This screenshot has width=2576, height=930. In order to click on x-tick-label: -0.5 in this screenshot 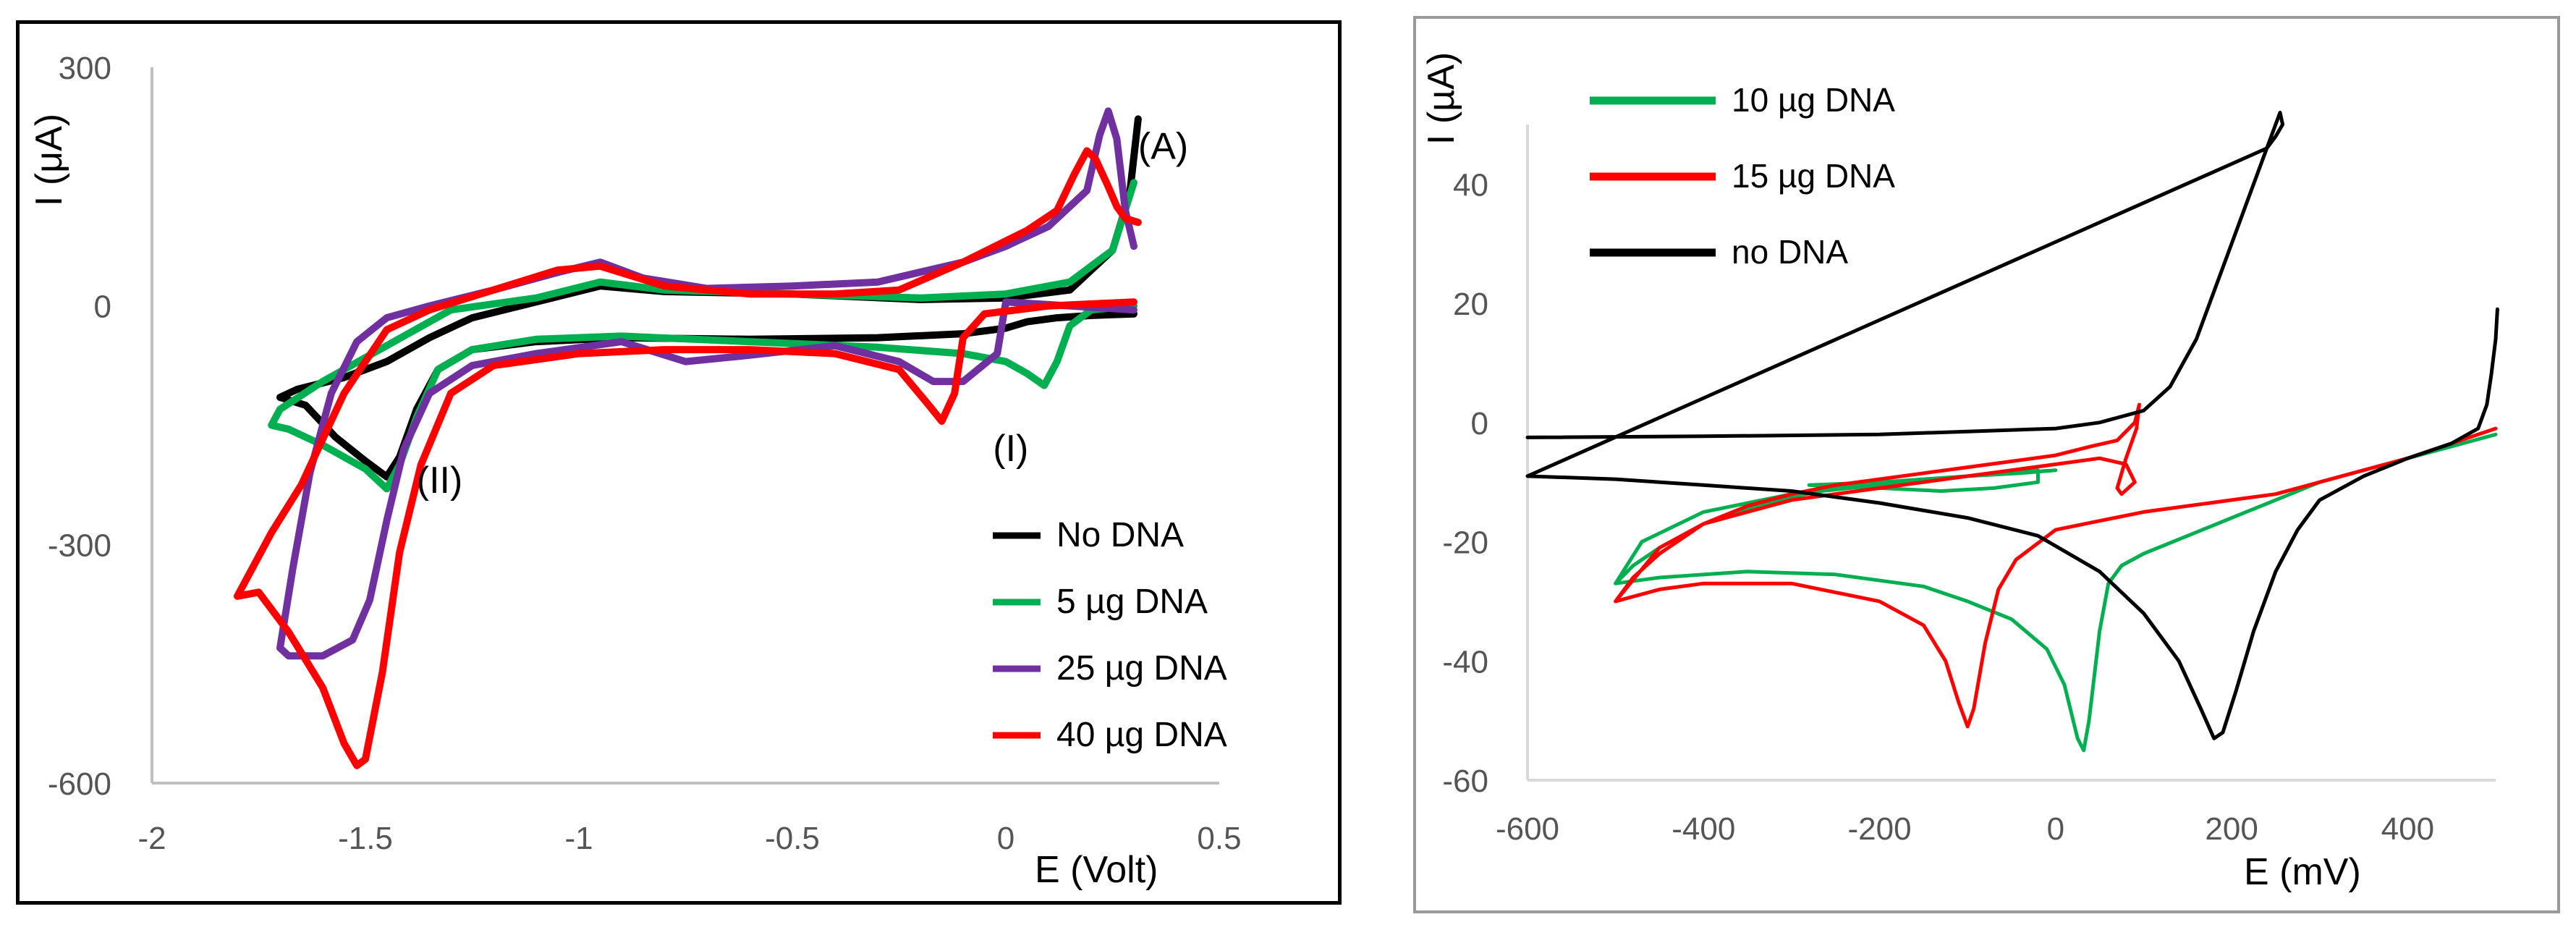, I will do `click(793, 839)`.